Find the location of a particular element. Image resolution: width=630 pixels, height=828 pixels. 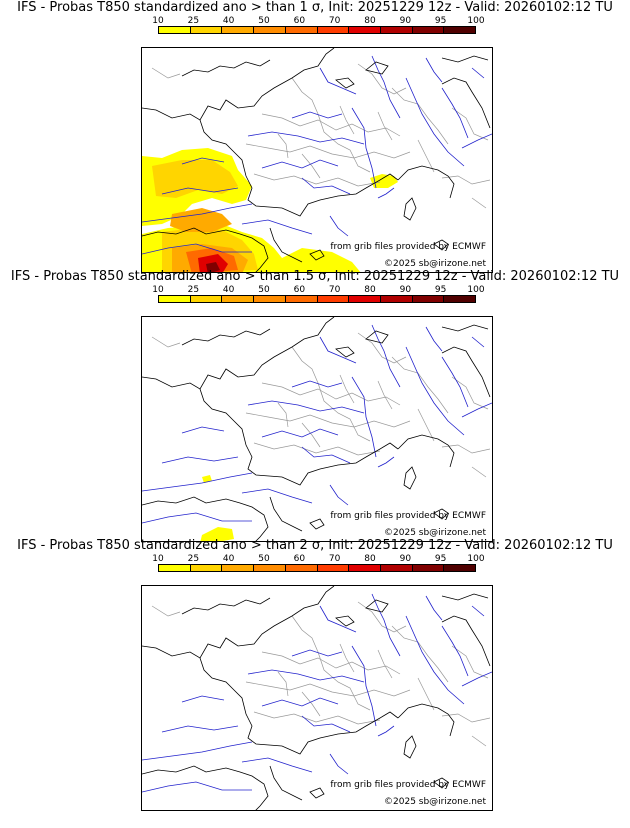

source-credit: from grib files provided by ECMWF is located at coordinates (408, 516).